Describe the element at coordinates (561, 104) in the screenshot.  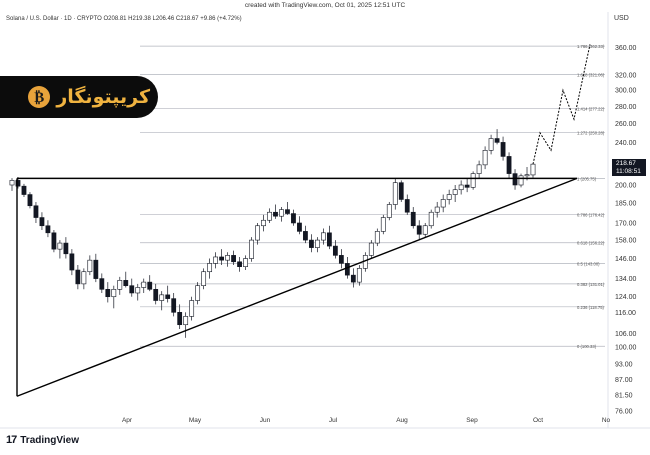
I see `projection-path` at that location.